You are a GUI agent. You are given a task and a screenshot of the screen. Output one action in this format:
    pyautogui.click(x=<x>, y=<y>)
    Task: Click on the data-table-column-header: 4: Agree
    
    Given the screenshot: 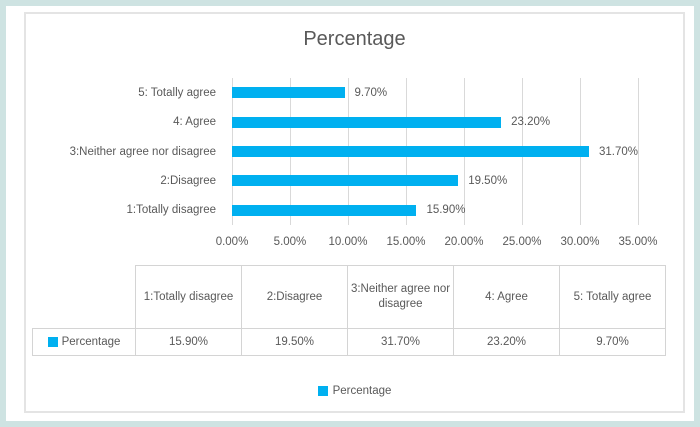 What is the action you would take?
    pyautogui.click(x=506, y=297)
    